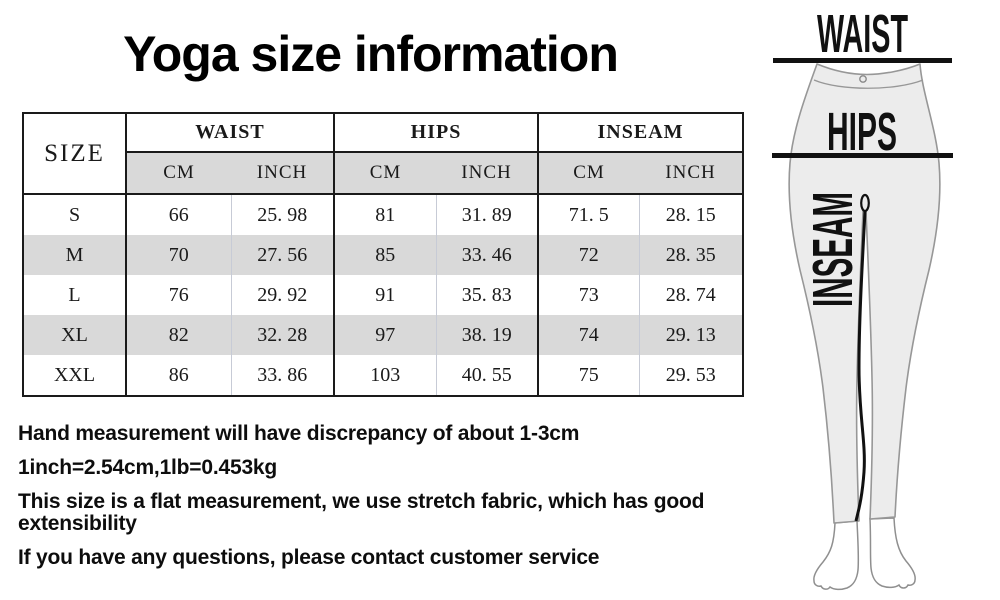 This screenshot has width=1000, height=600. What do you see at coordinates (863, 79) in the screenshot?
I see `waistband-button-dot` at bounding box center [863, 79].